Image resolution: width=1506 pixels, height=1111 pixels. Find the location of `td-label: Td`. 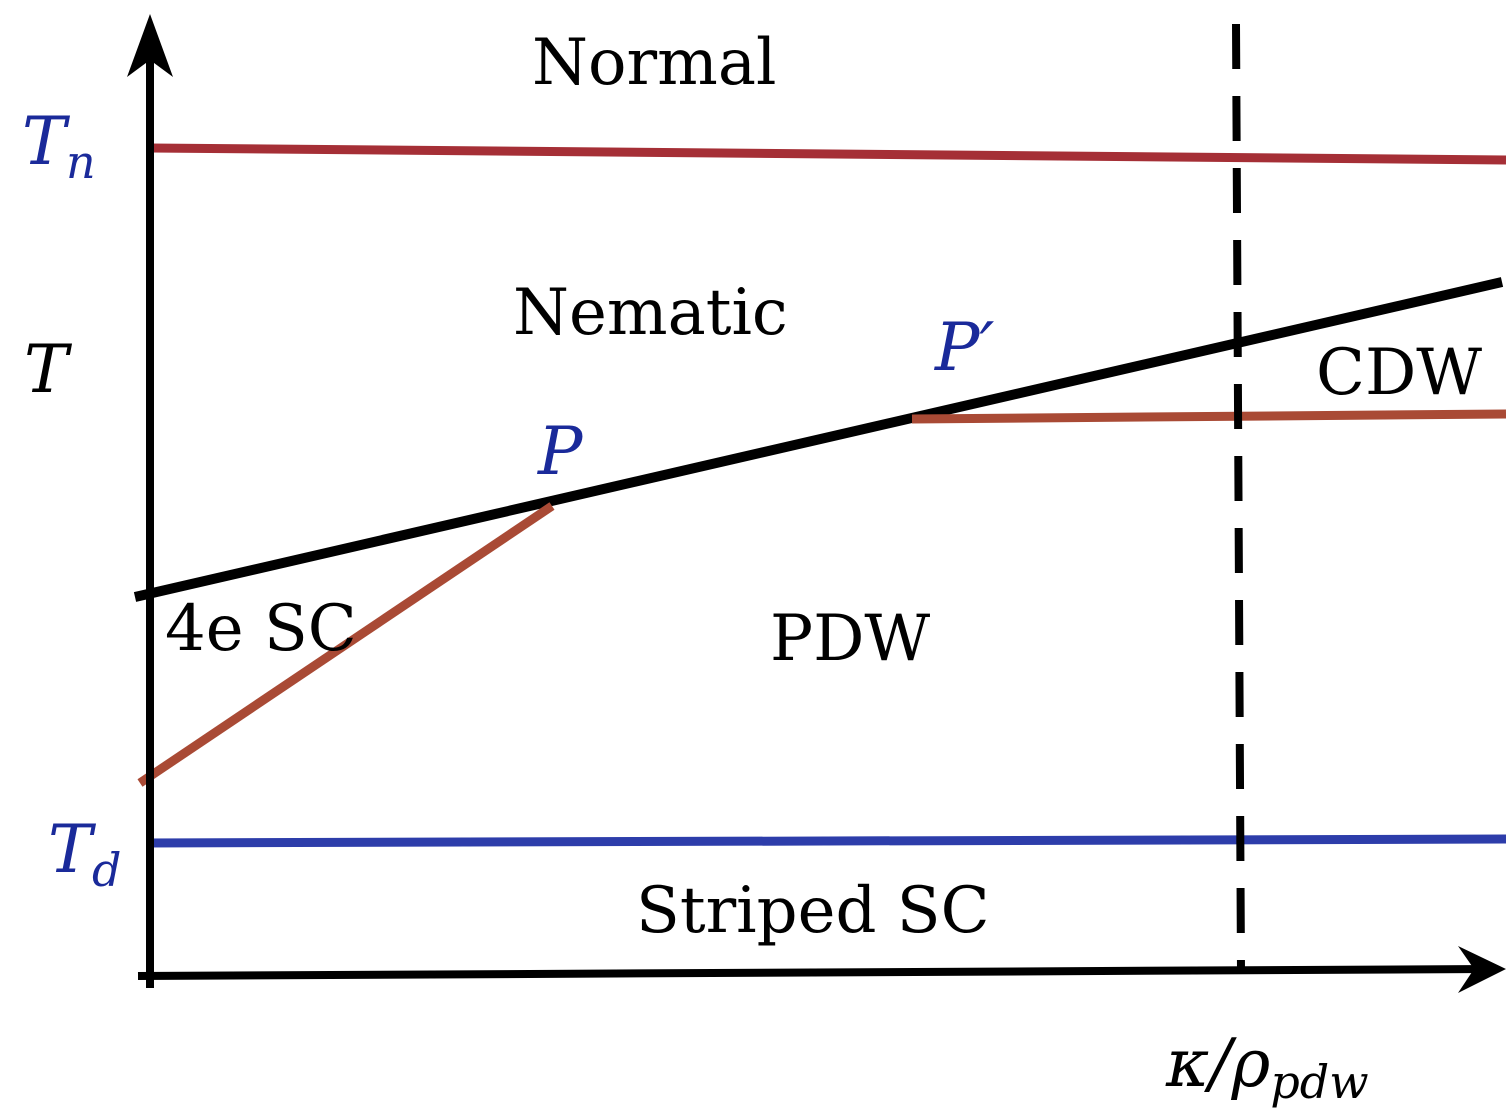

td-label: Td is located at coordinates (84, 854).